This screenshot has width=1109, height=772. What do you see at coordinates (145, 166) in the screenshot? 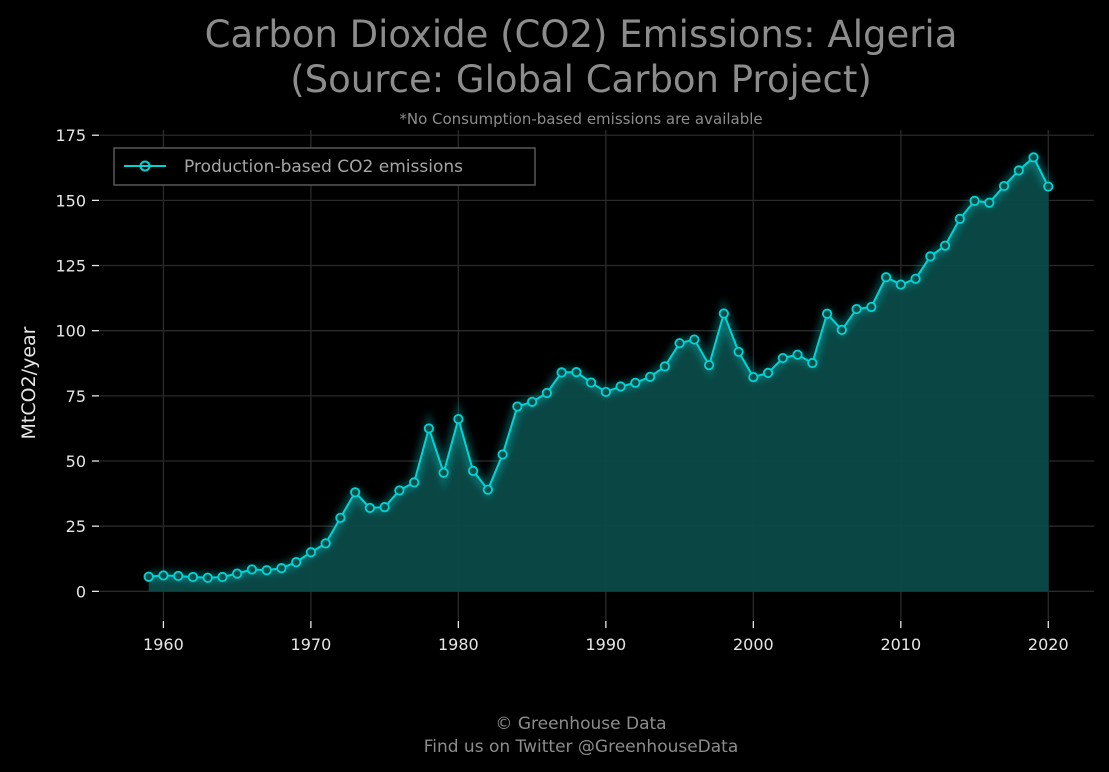
I see `legend-marker-icon` at bounding box center [145, 166].